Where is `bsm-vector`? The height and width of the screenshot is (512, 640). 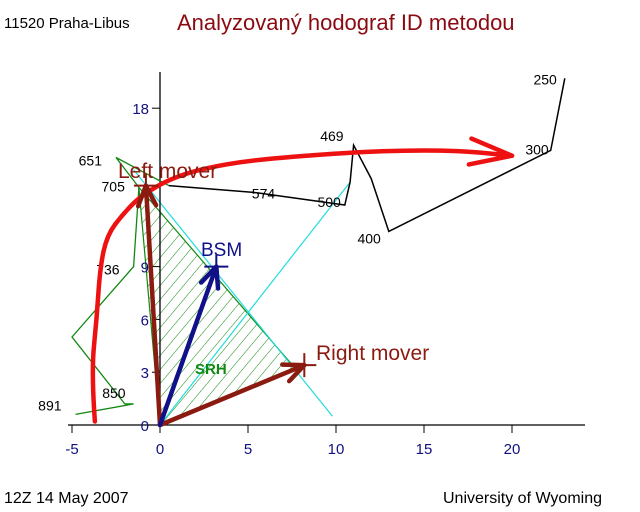 bsm-vector is located at coordinates (188, 346).